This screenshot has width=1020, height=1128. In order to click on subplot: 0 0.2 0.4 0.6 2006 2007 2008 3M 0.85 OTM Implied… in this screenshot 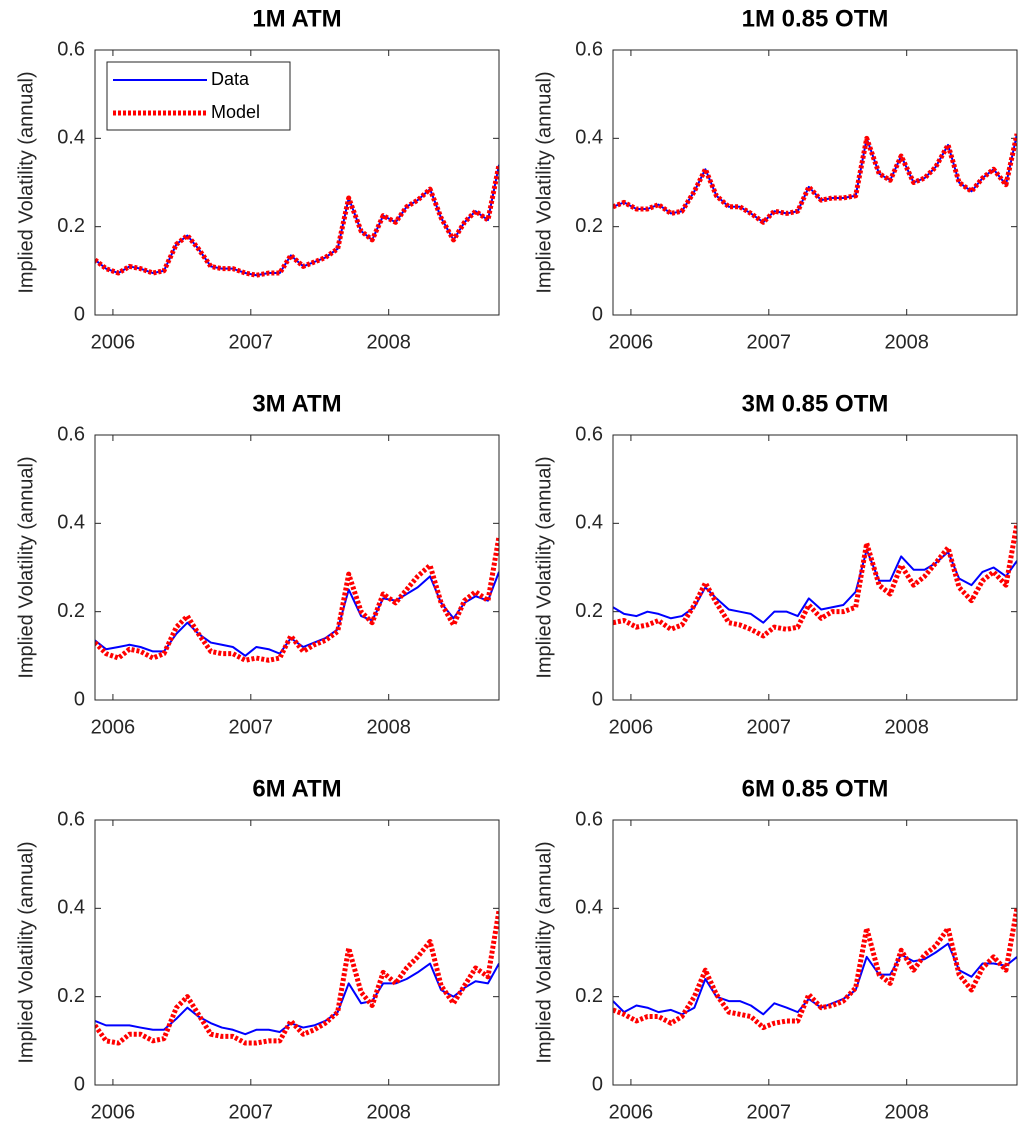, I will do `click(775, 564)`.